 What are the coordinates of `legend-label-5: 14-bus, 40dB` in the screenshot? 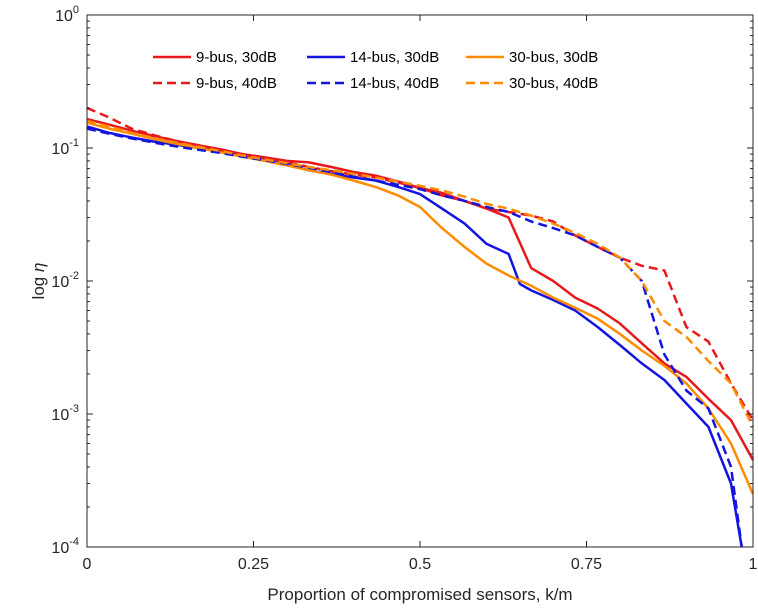 It's located at (394, 83).